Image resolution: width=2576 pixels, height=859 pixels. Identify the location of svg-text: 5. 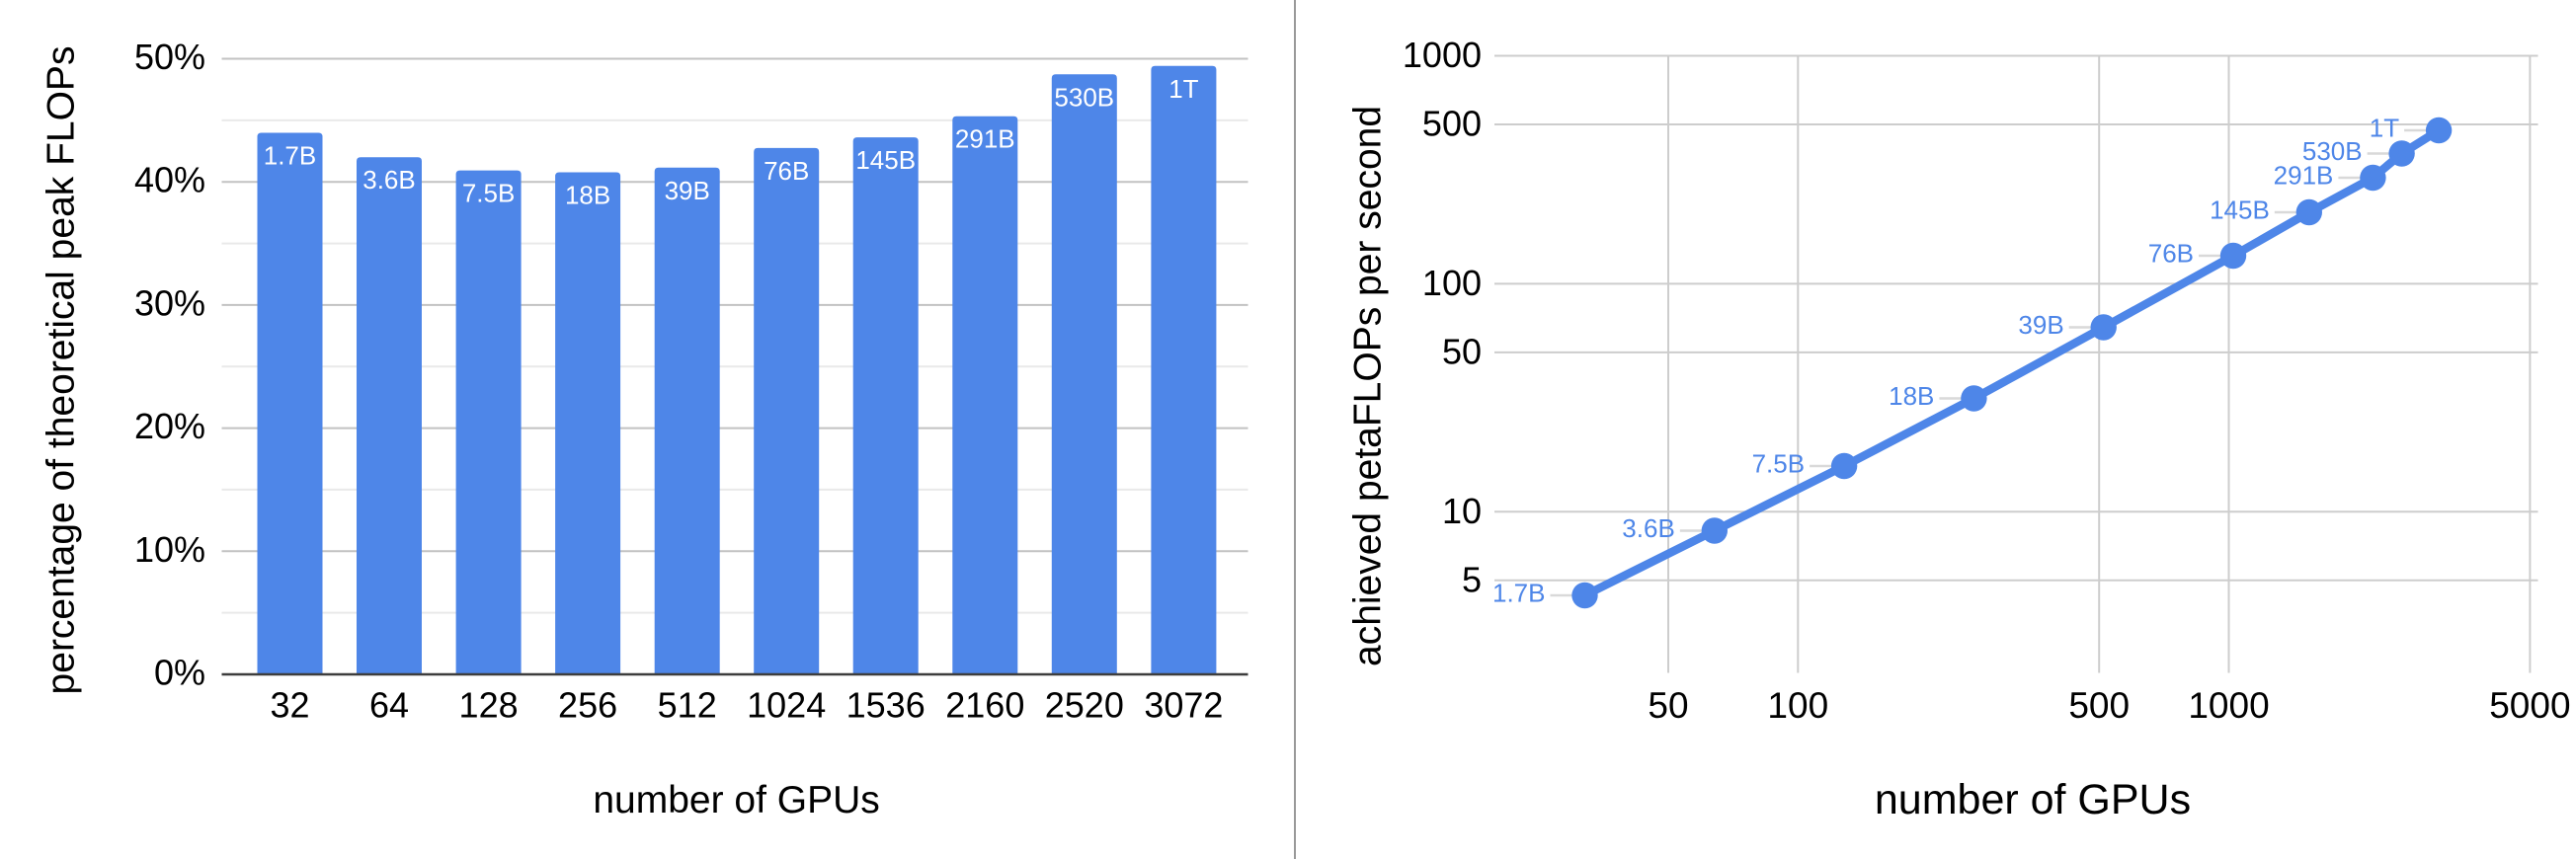
(1472, 579).